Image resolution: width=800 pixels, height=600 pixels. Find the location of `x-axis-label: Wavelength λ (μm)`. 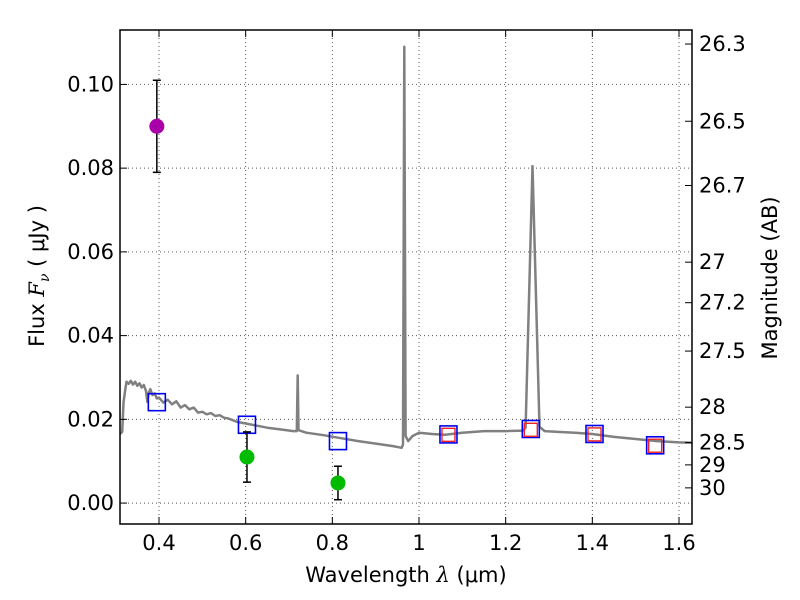

x-axis-label: Wavelength λ (μm) is located at coordinates (405, 575).